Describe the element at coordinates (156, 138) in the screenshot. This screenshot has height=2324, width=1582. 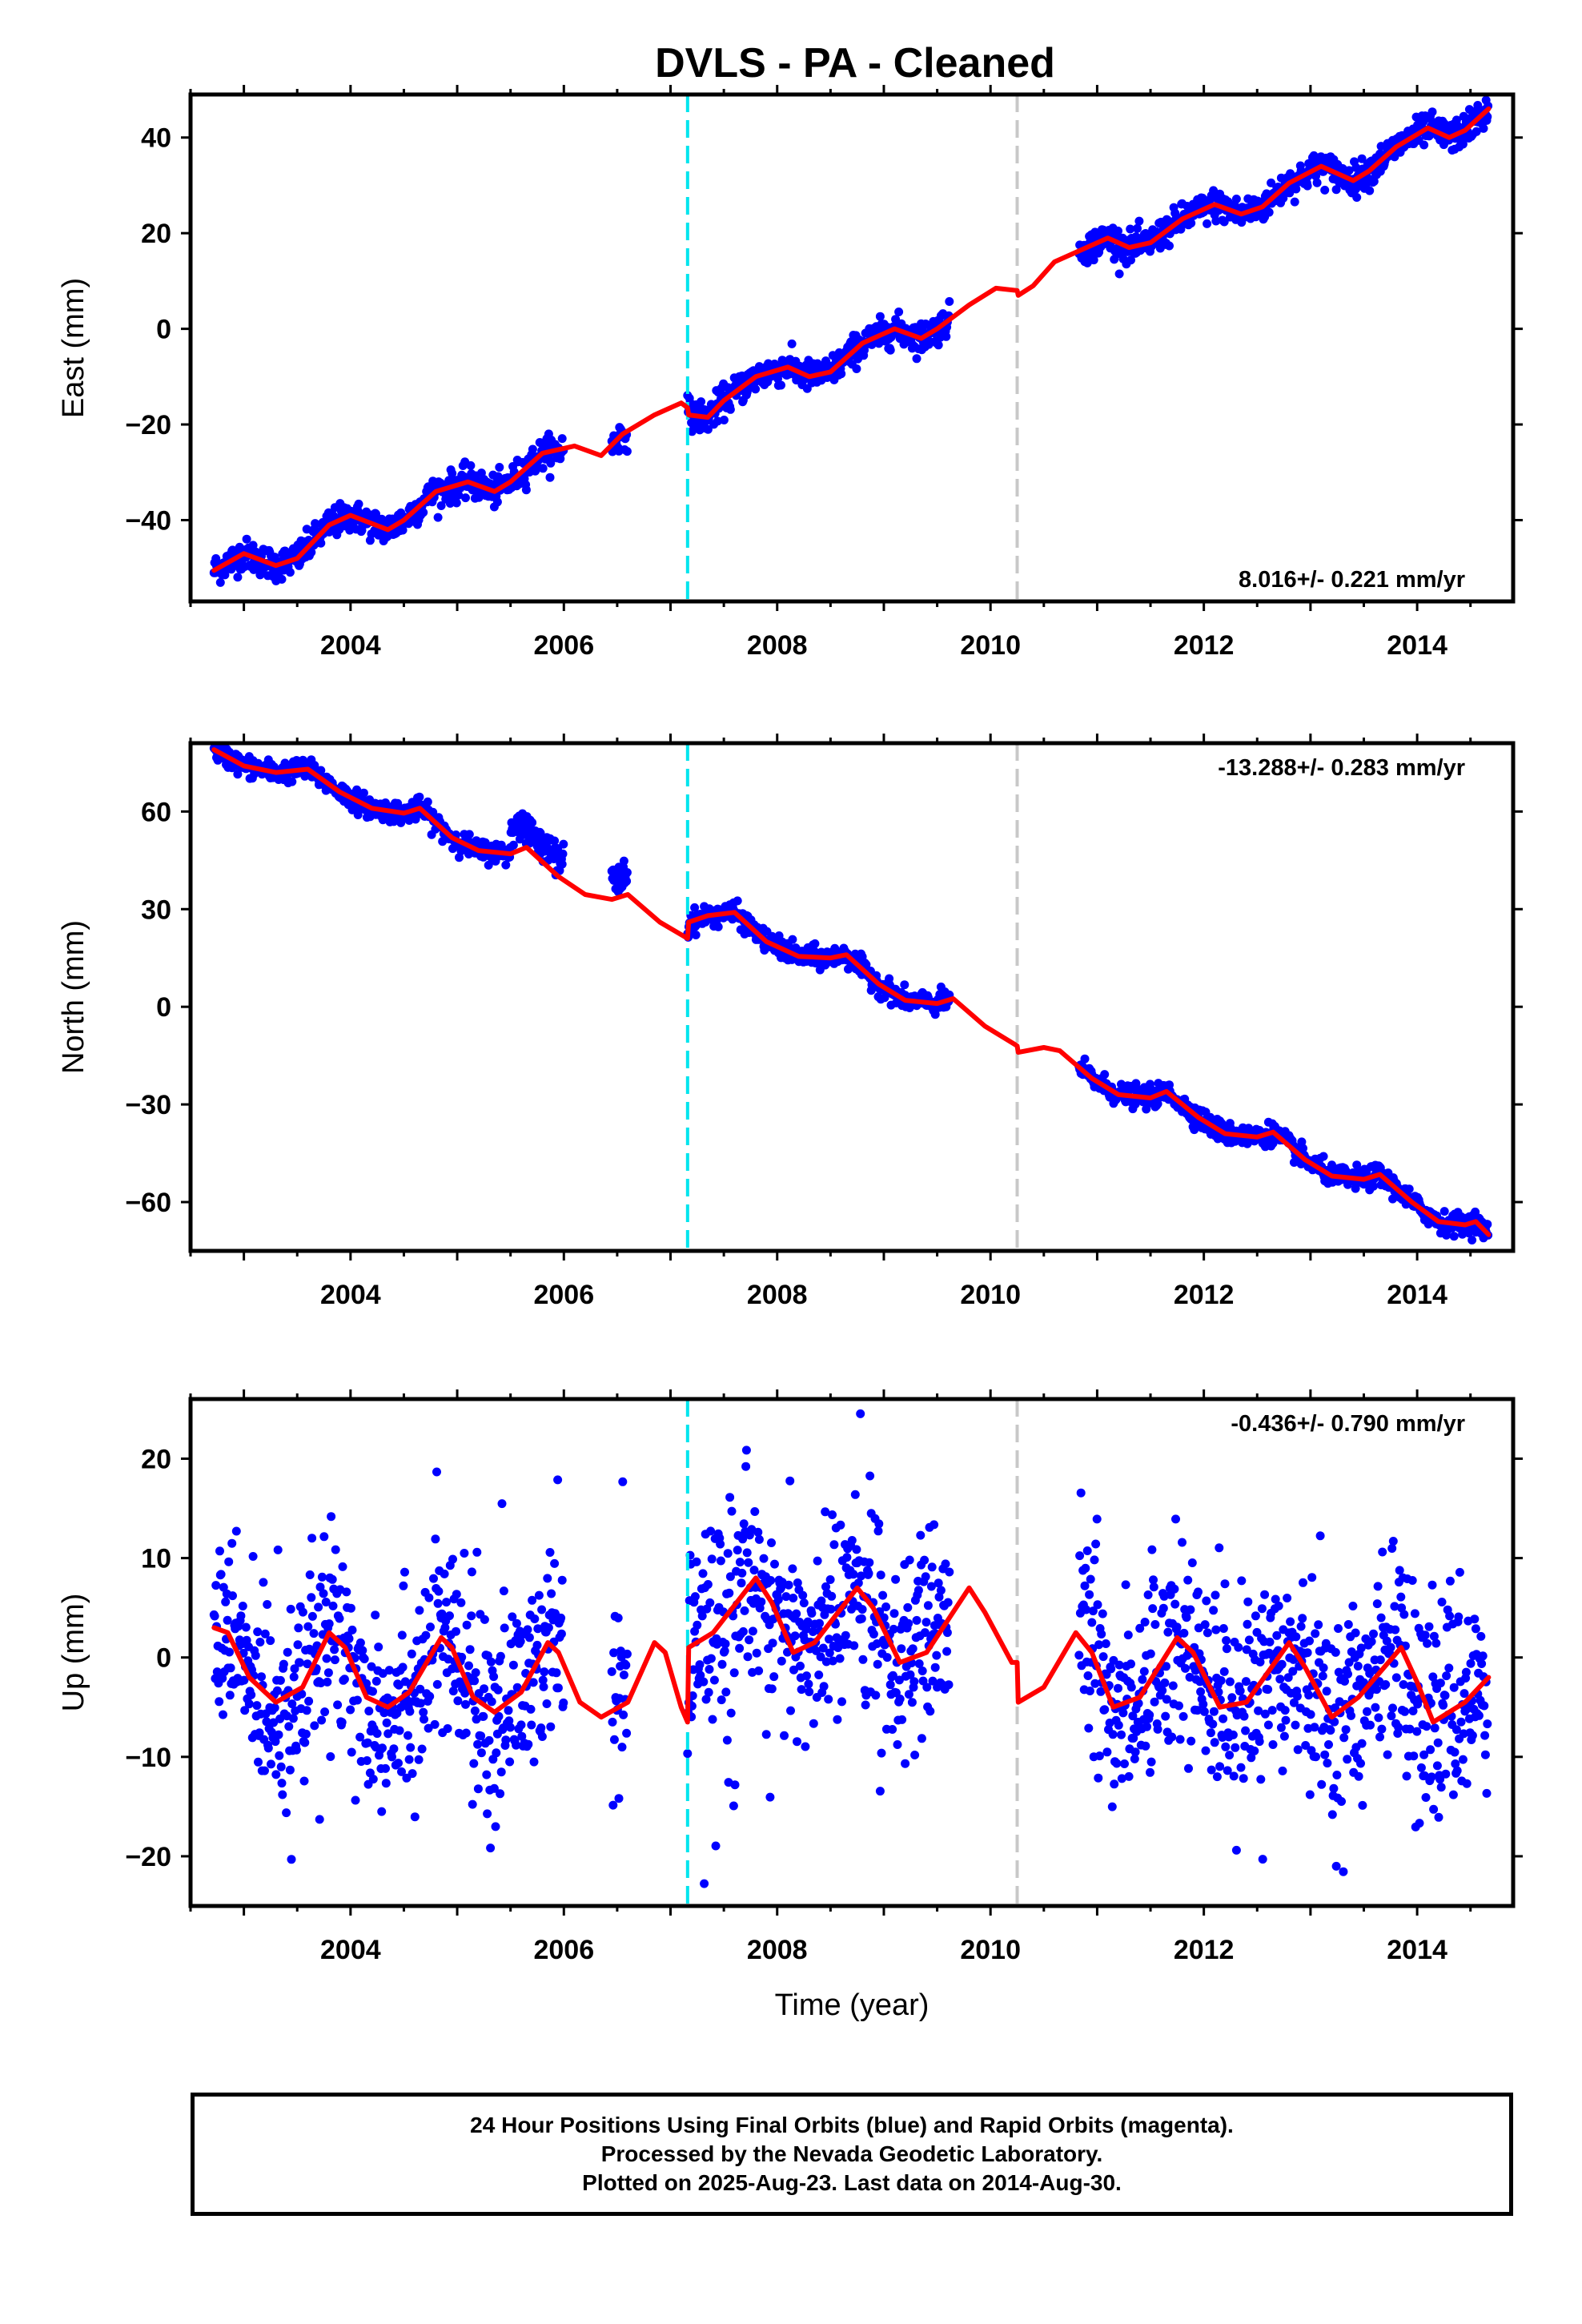
I see `east-y-tick-label: 40` at that location.